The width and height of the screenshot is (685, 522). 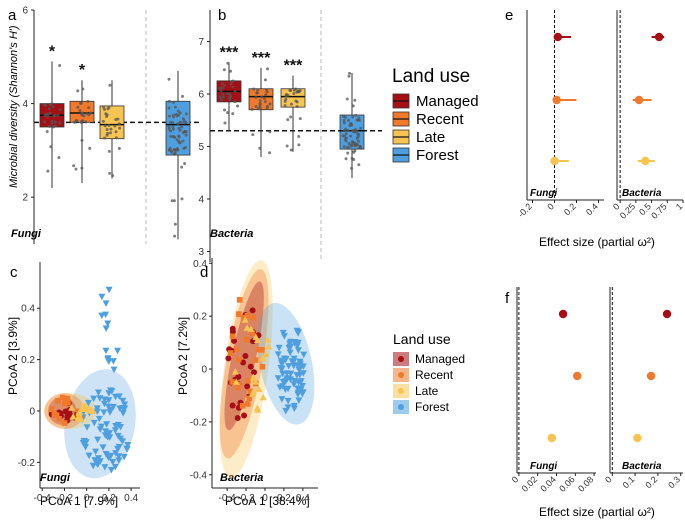 What do you see at coordinates (201, 200) in the screenshot?
I see `panel-b-ytick-label: 4` at bounding box center [201, 200].